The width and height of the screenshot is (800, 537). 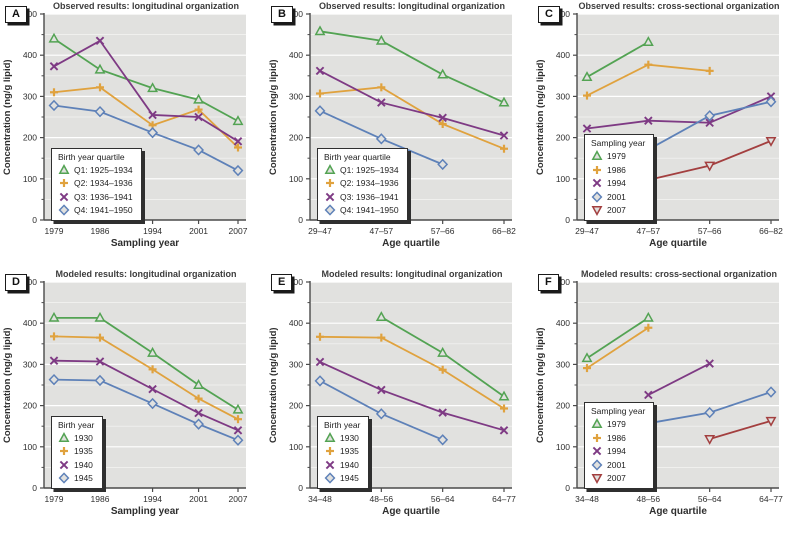 I want to click on panel-letter-c: C, so click(x=549, y=14).